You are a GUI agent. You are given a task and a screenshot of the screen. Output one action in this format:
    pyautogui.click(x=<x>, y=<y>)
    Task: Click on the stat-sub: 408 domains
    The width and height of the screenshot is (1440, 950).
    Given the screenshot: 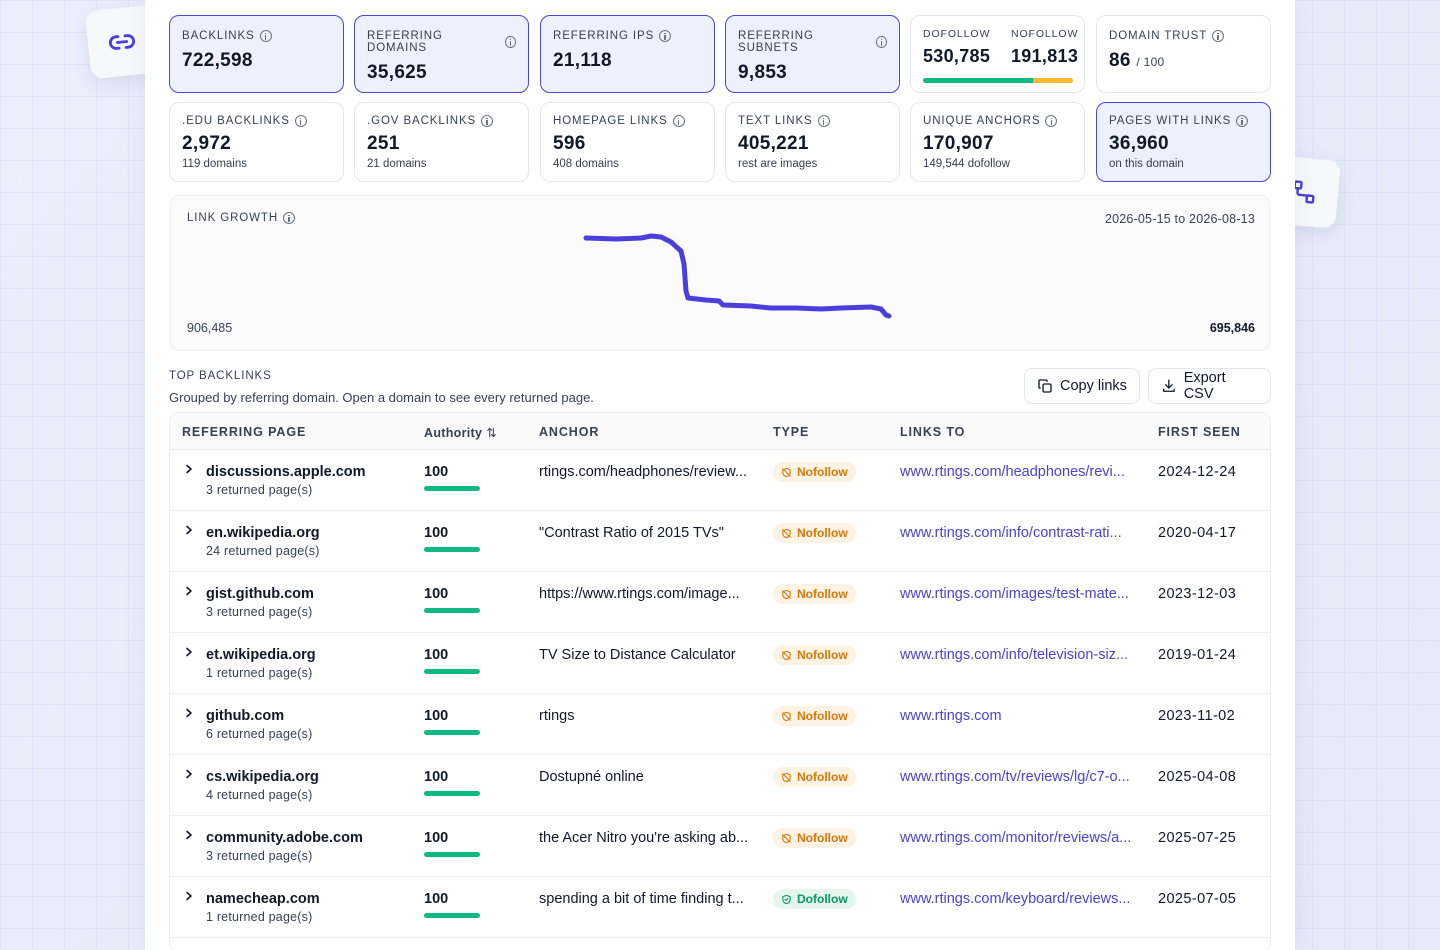 What is the action you would take?
    pyautogui.click(x=586, y=164)
    